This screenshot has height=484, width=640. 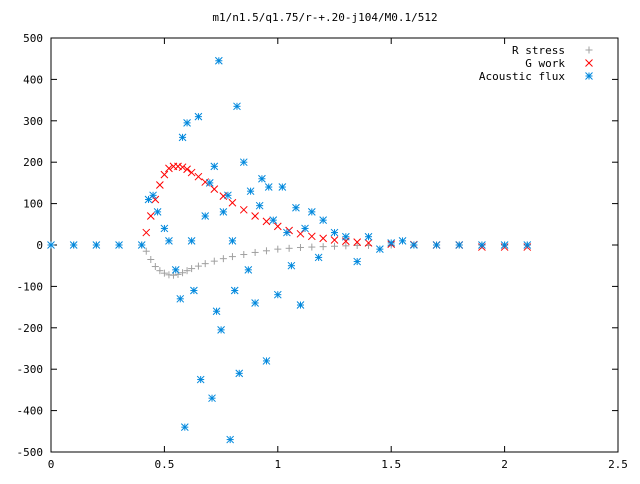 What do you see at coordinates (618, 464) in the screenshot?
I see `x-tick-label: 2.5` at bounding box center [618, 464].